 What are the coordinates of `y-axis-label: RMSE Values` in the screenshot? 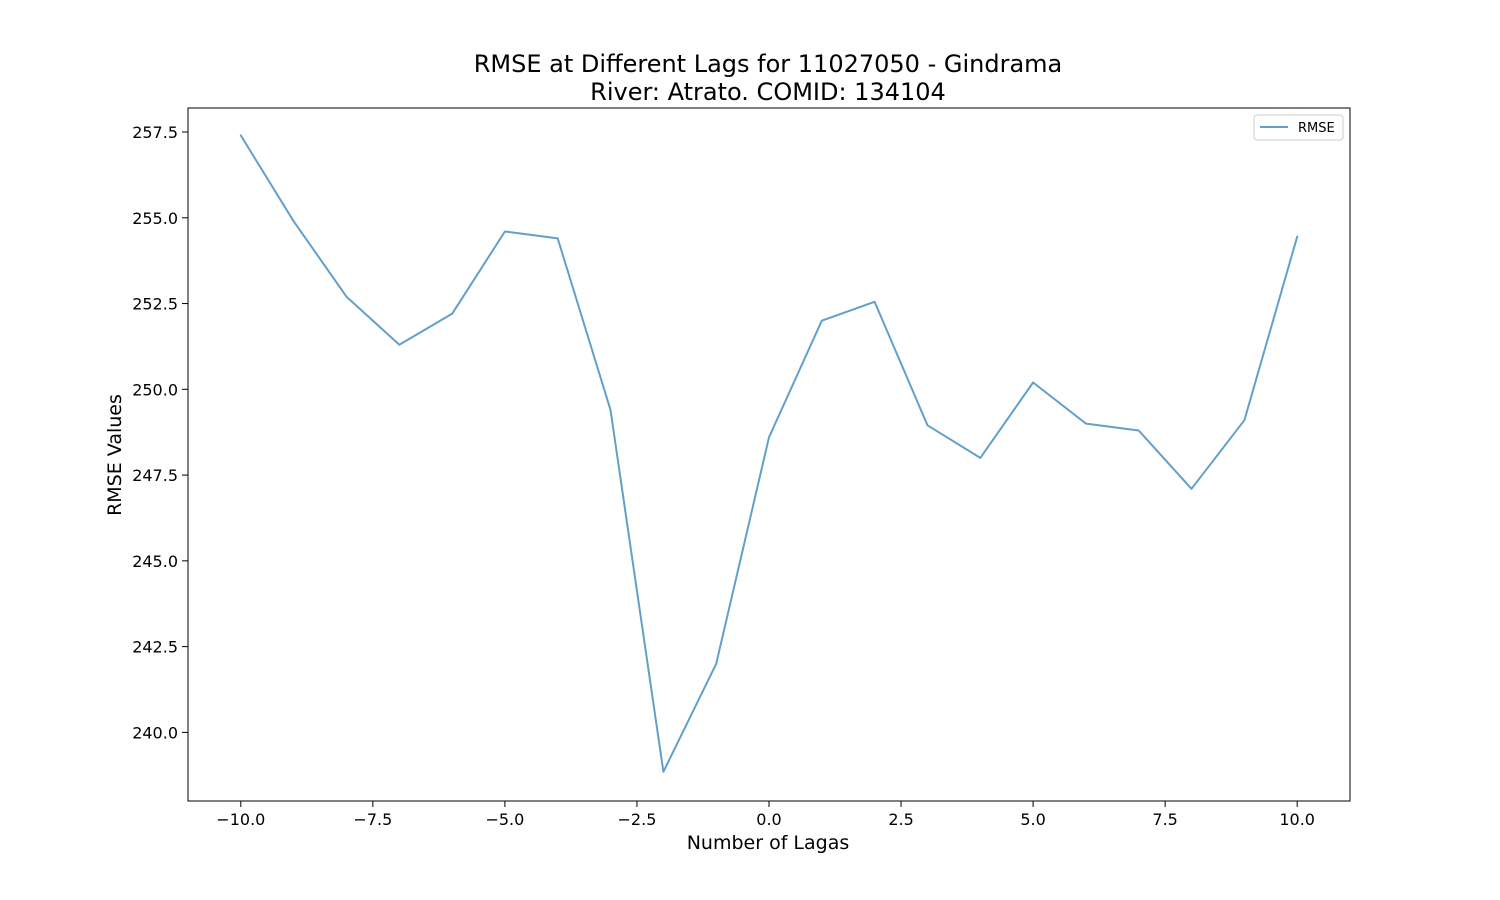 It's located at (115, 455).